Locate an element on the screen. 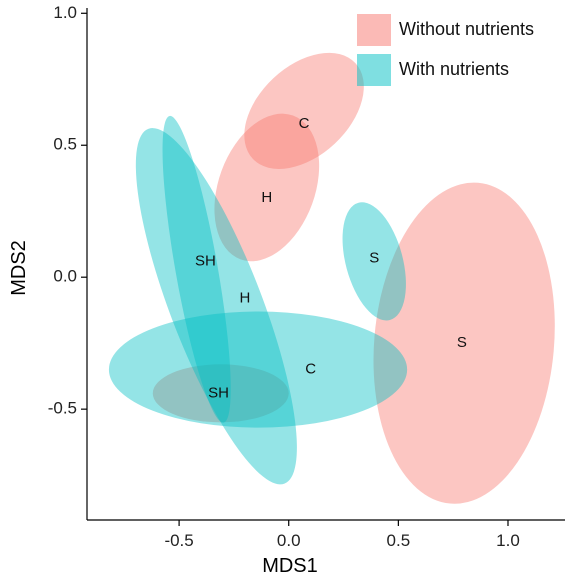 Image resolution: width=565 pixels, height=577 pixels. x-axis-title: MDS1 is located at coordinates (290, 566).